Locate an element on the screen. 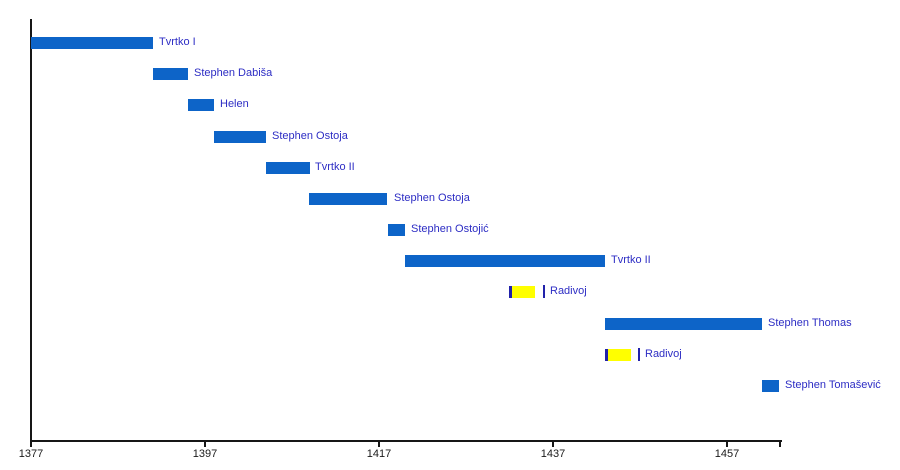 The width and height of the screenshot is (900, 470). ruler-label: Stephen Dabiša is located at coordinates (233, 73).